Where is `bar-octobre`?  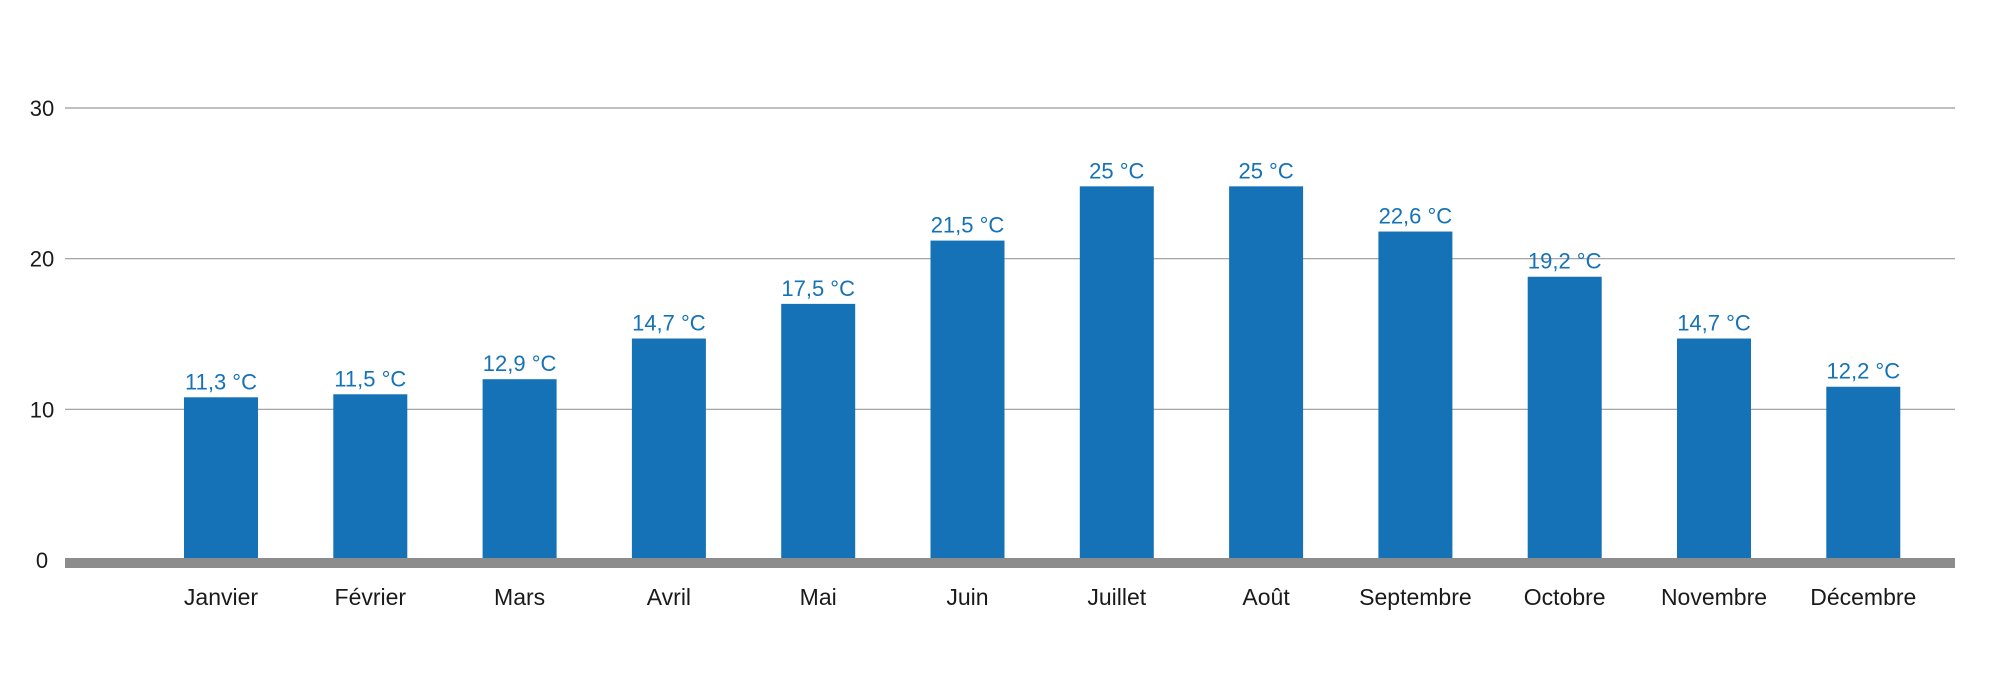 bar-octobre is located at coordinates (1564, 418).